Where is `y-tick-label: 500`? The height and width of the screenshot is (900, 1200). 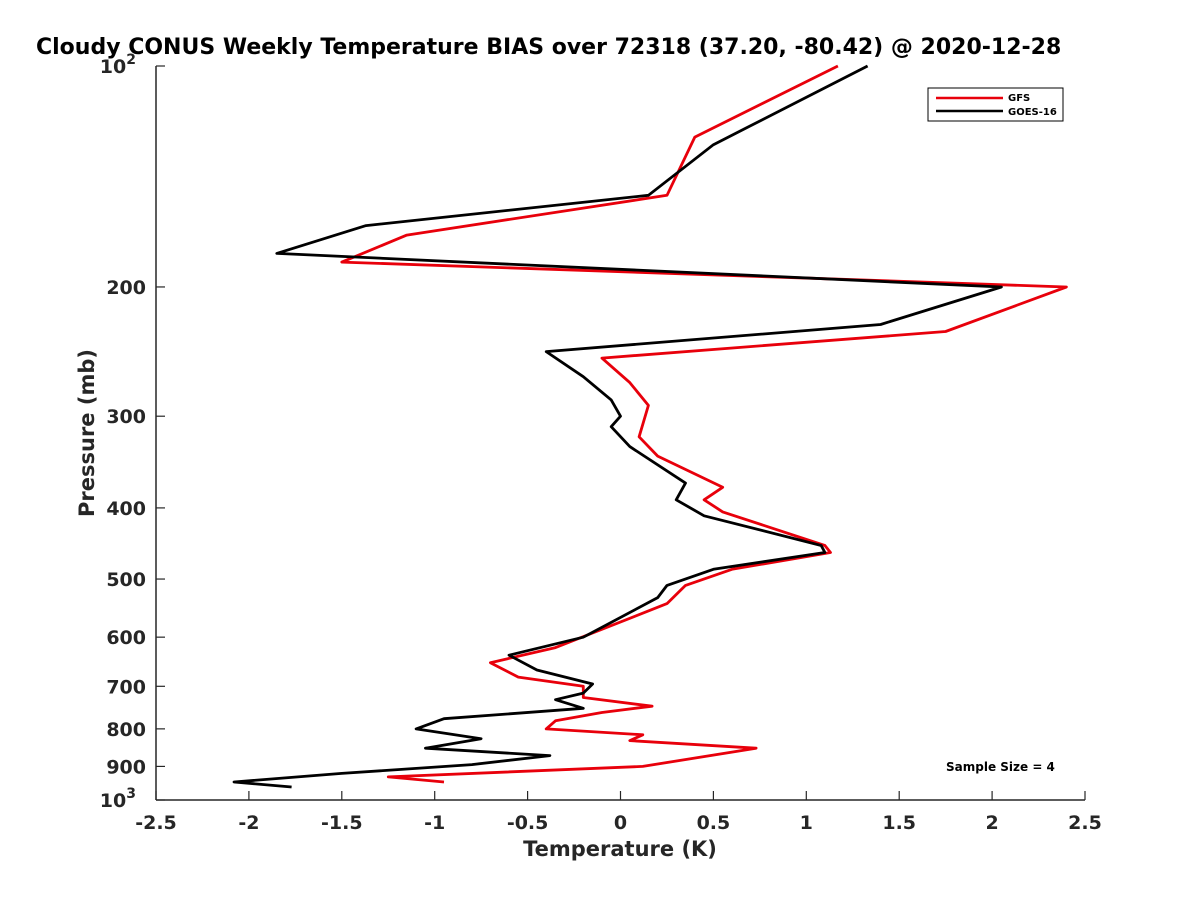 y-tick-label: 500 is located at coordinates (126, 580).